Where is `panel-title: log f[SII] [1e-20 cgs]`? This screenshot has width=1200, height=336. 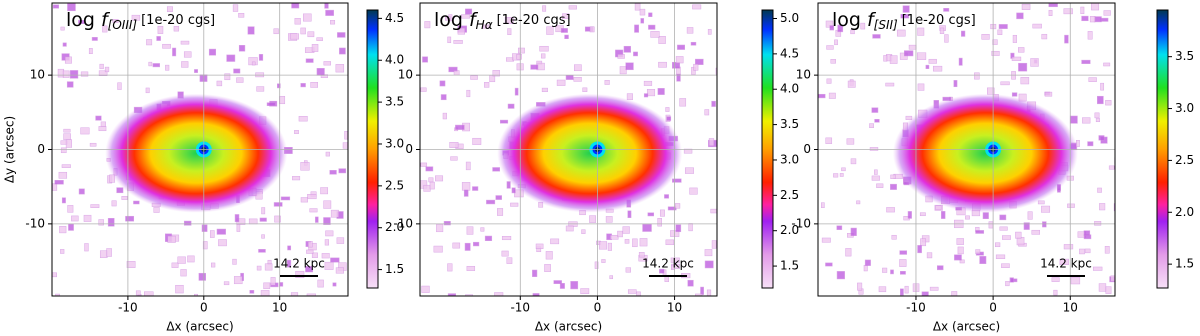 panel-title: log f[SII] [1e-20 cgs] is located at coordinates (904, 20).